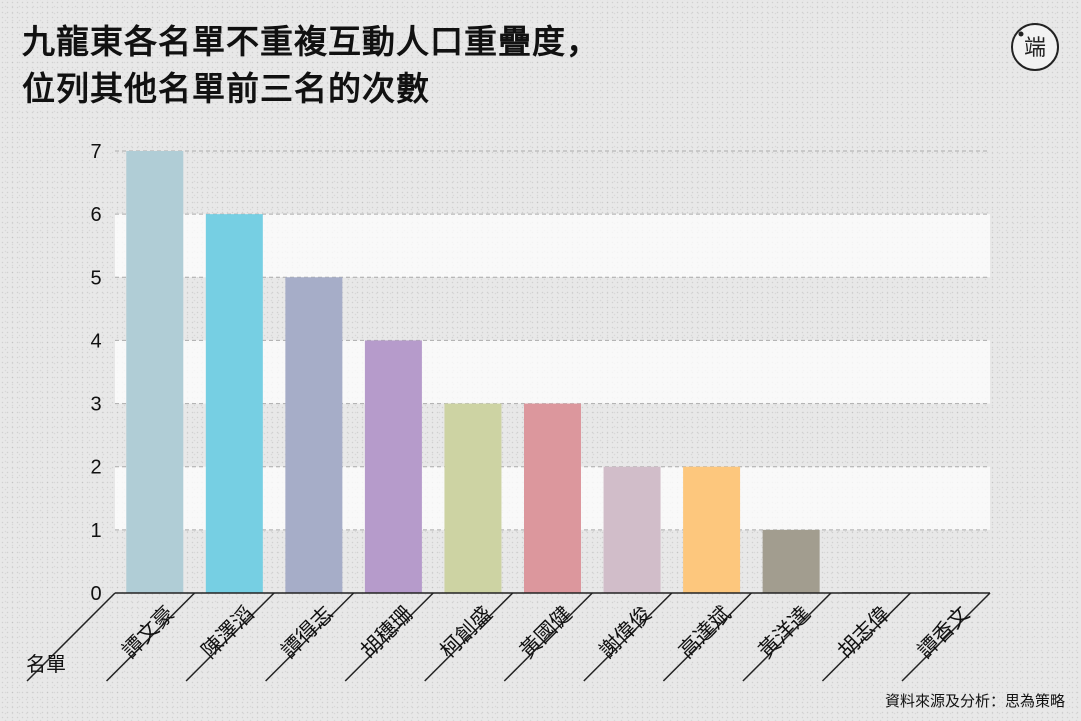 This screenshot has width=1081, height=721. What do you see at coordinates (307, 633) in the screenshot?
I see `x-category-label: 譚得志` at bounding box center [307, 633].